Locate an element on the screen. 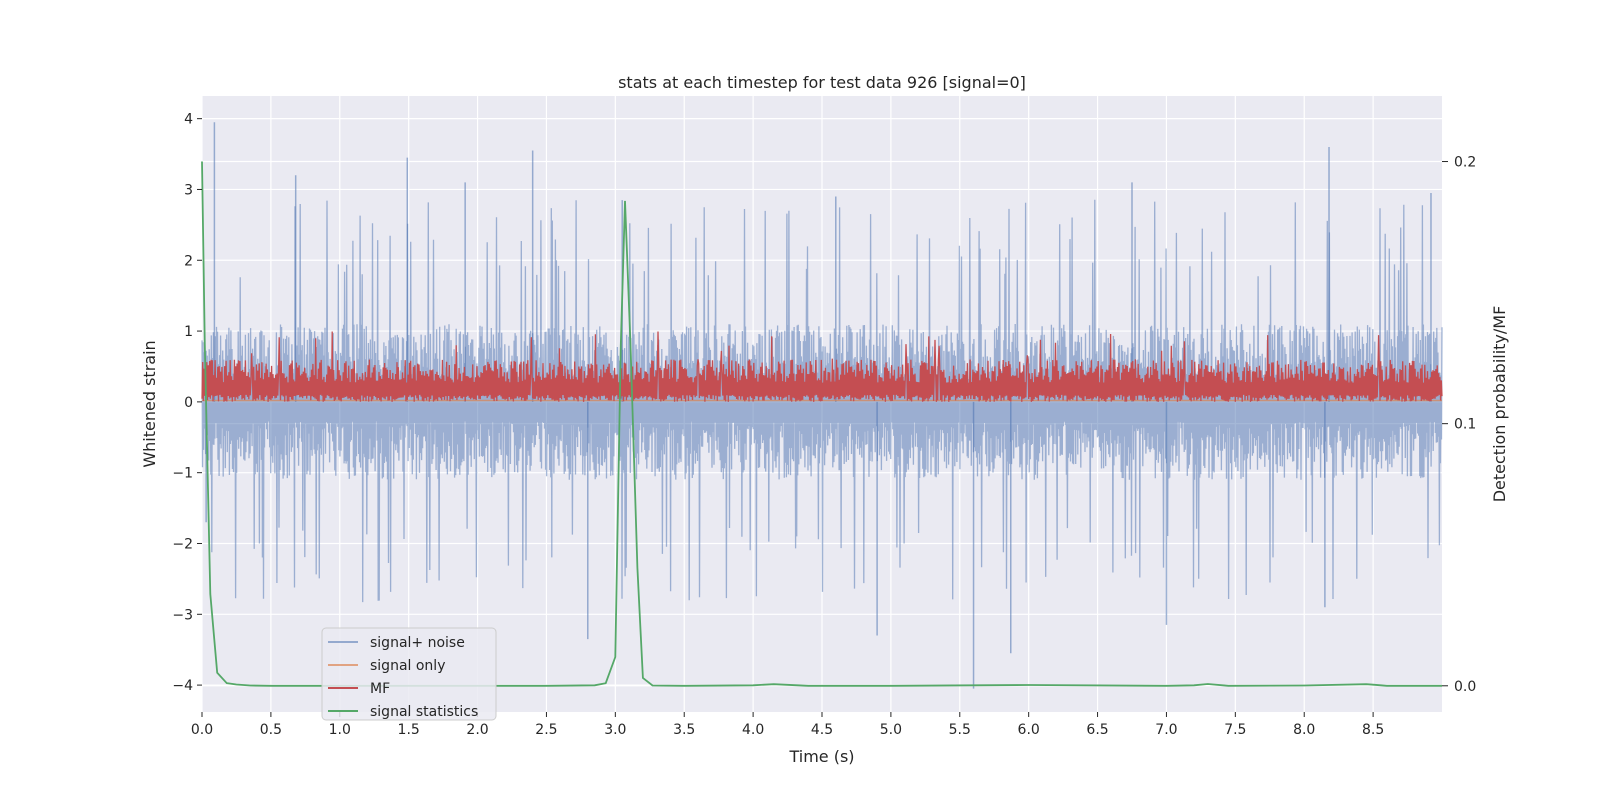 The image size is (1600, 800). legend-entry: signal statistics is located at coordinates (424, 712).